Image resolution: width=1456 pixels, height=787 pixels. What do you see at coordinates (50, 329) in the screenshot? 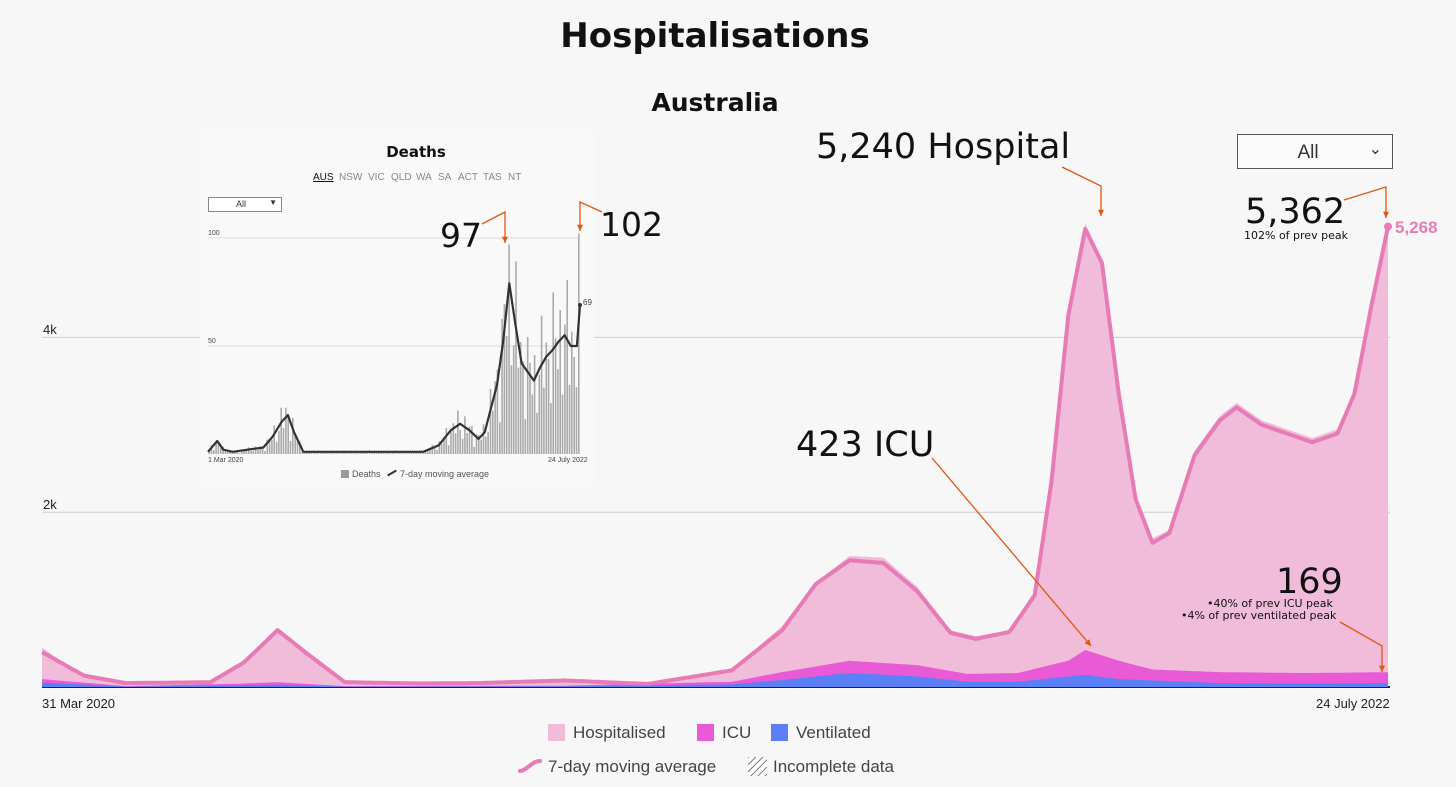
I see `y-tick-label: 4k` at bounding box center [50, 329].